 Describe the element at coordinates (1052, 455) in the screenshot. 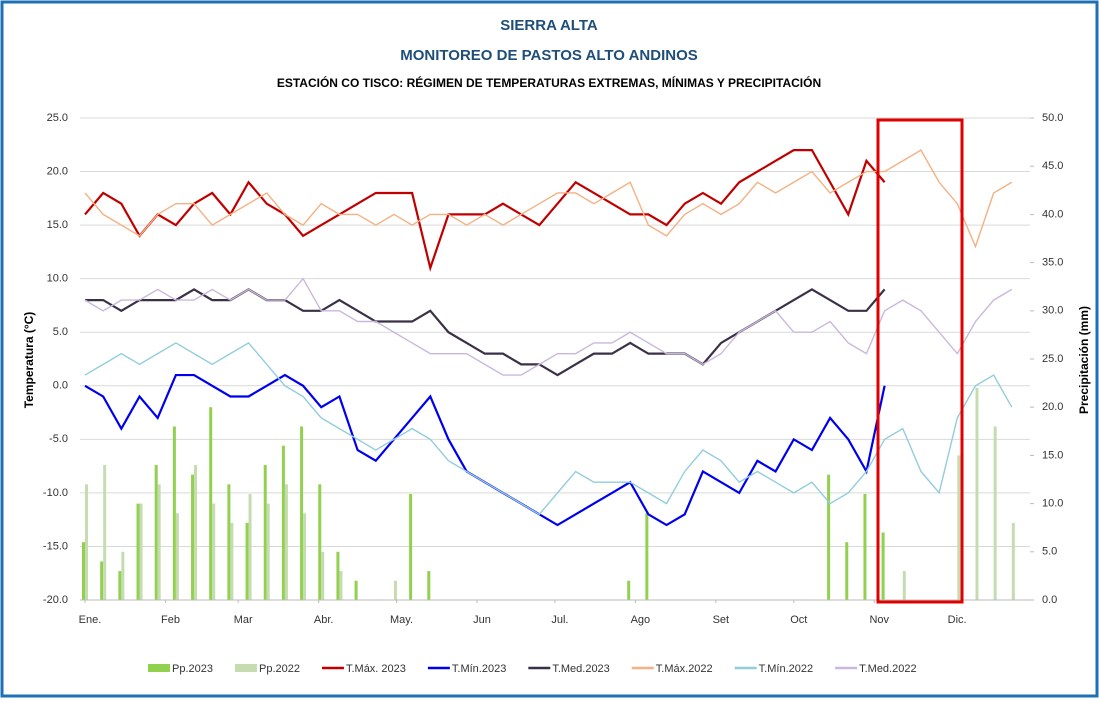

I see `y2-tick-label: 15.0` at that location.